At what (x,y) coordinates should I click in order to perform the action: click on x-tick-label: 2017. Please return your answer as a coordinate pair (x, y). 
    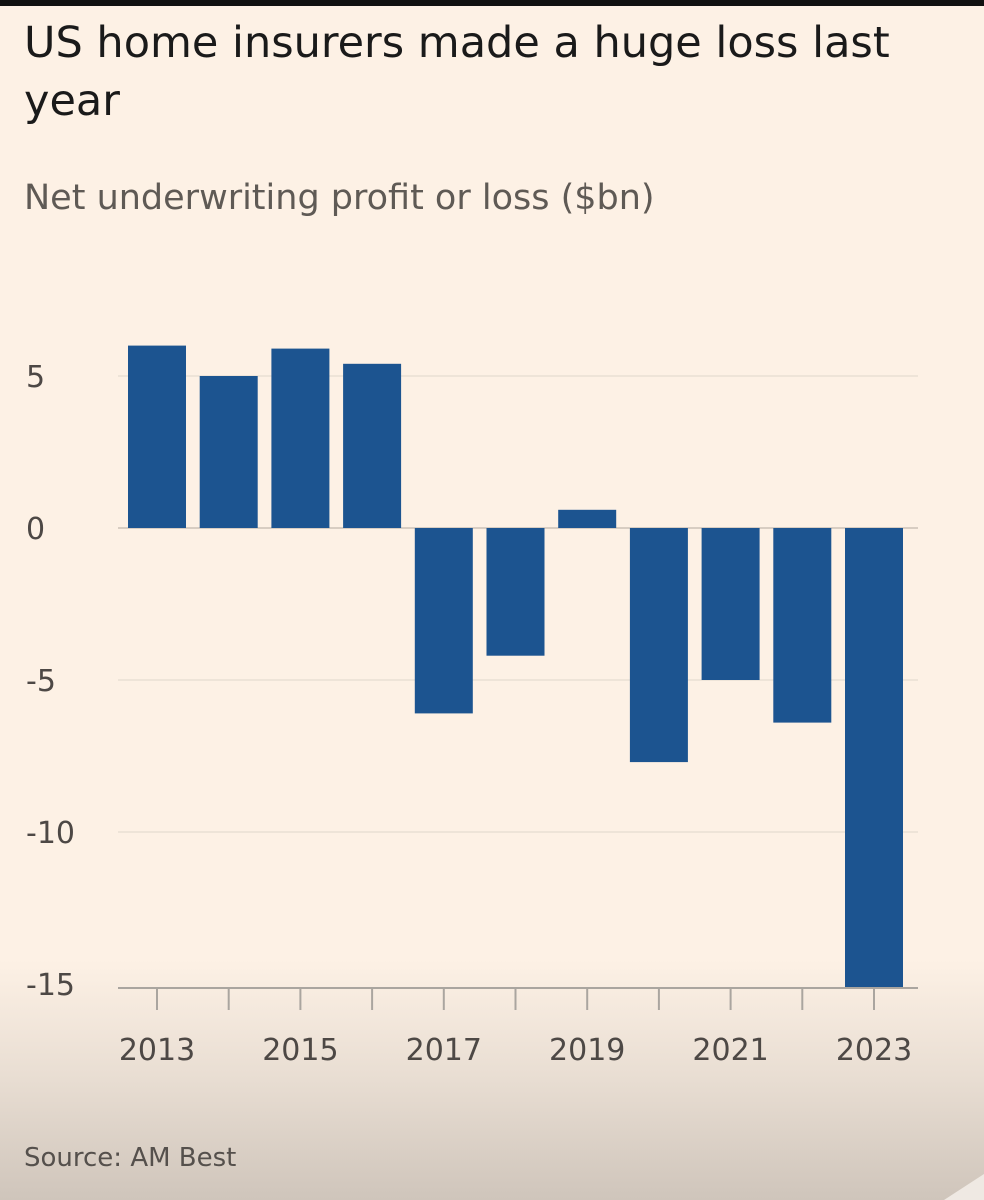
    Looking at the image, I should click on (444, 1050).